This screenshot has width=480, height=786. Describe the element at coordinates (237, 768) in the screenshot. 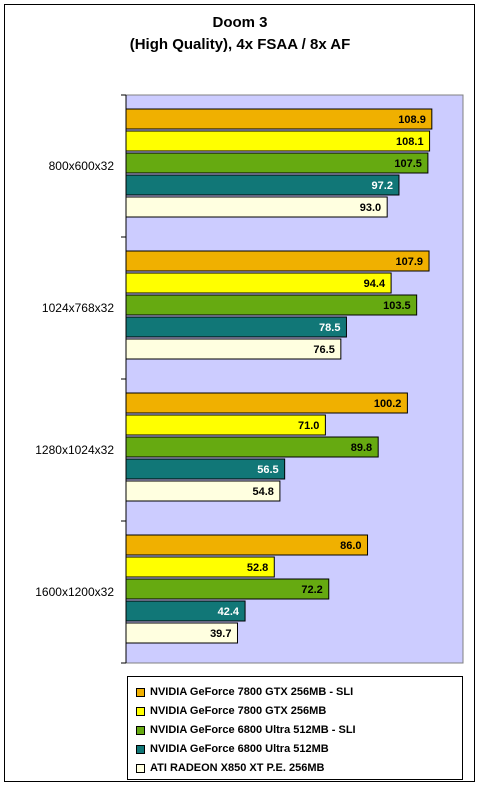

I see `legend-label: ATI RADEON X850 XT P.E. 256MB` at that location.